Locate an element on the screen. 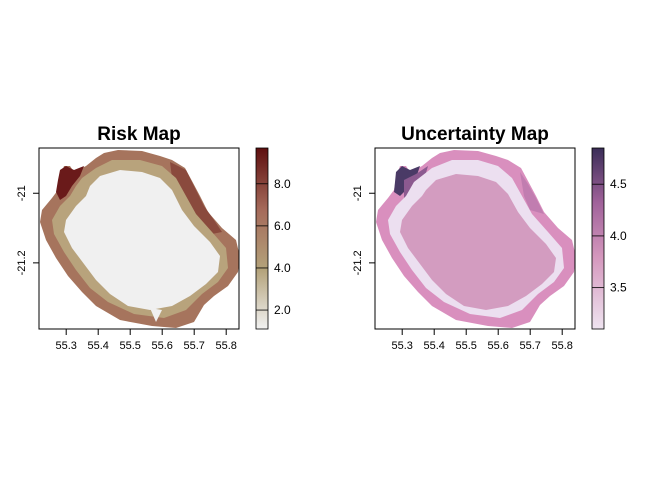 The height and width of the screenshot is (485, 672). risk-low-spur is located at coordinates (156, 315).